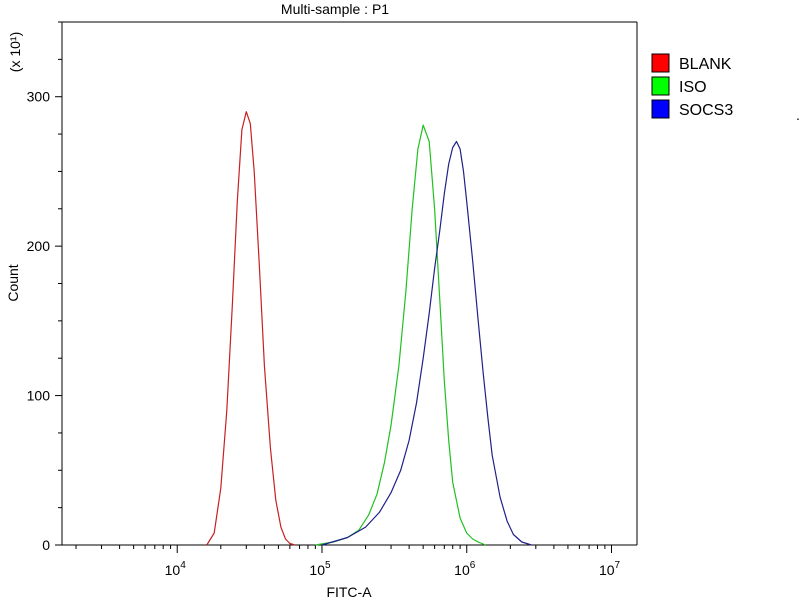  I want to click on y-tick-label: 0, so click(46, 545).